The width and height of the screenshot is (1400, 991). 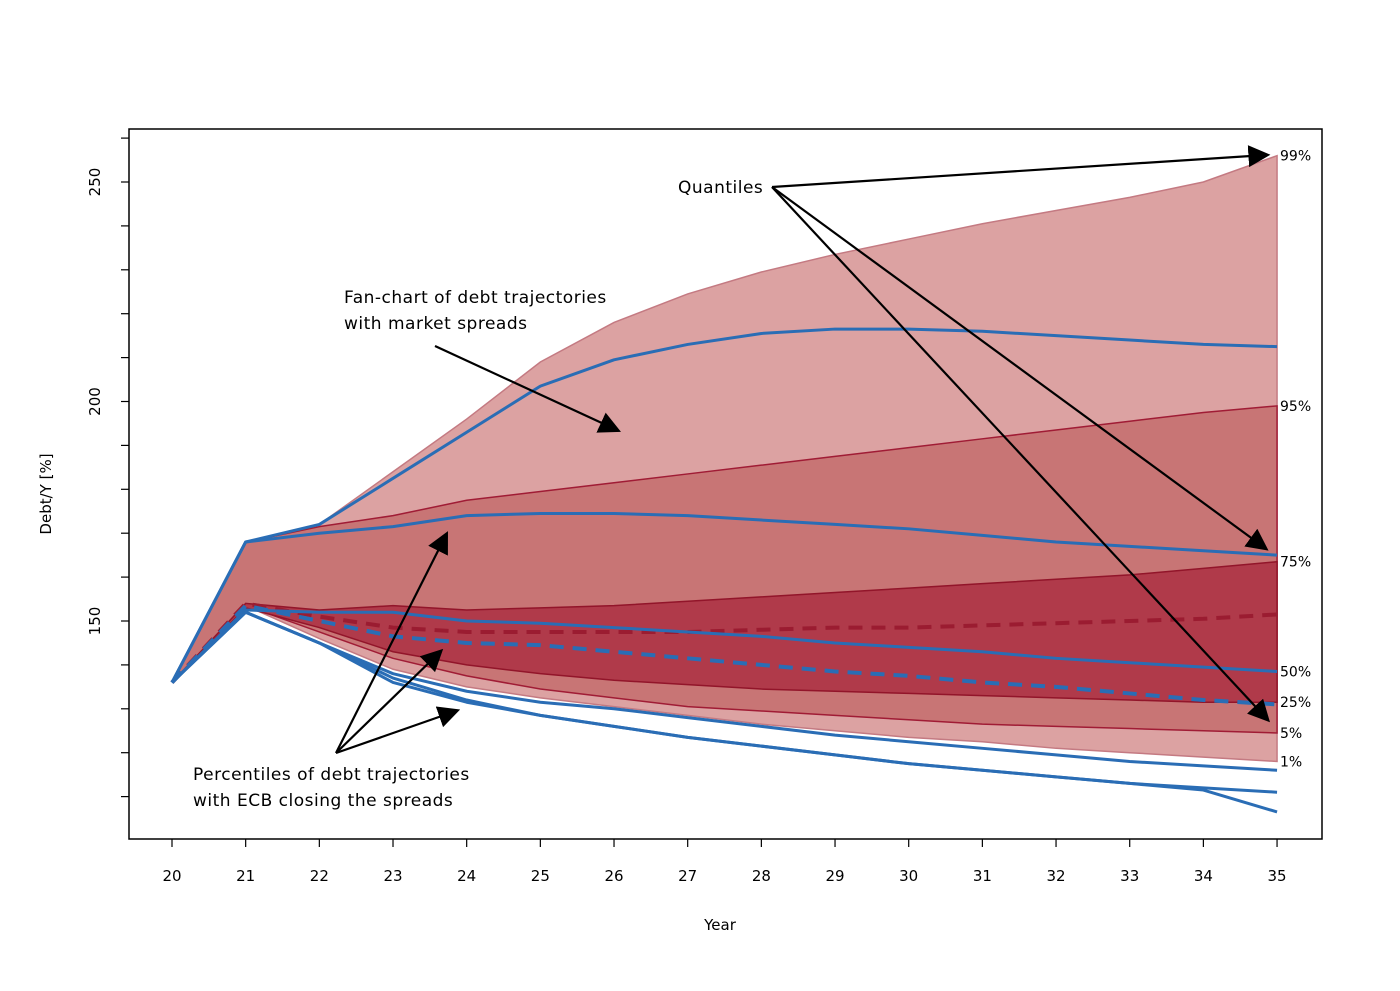 I want to click on x-tick-label: 35, so click(x=1277, y=876).